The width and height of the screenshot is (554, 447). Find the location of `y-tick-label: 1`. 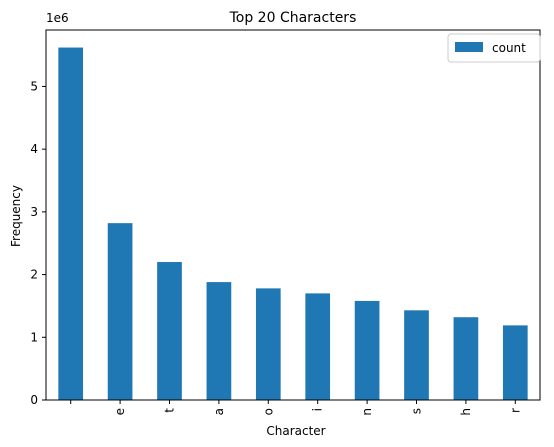

y-tick-label: 1 is located at coordinates (34, 337).